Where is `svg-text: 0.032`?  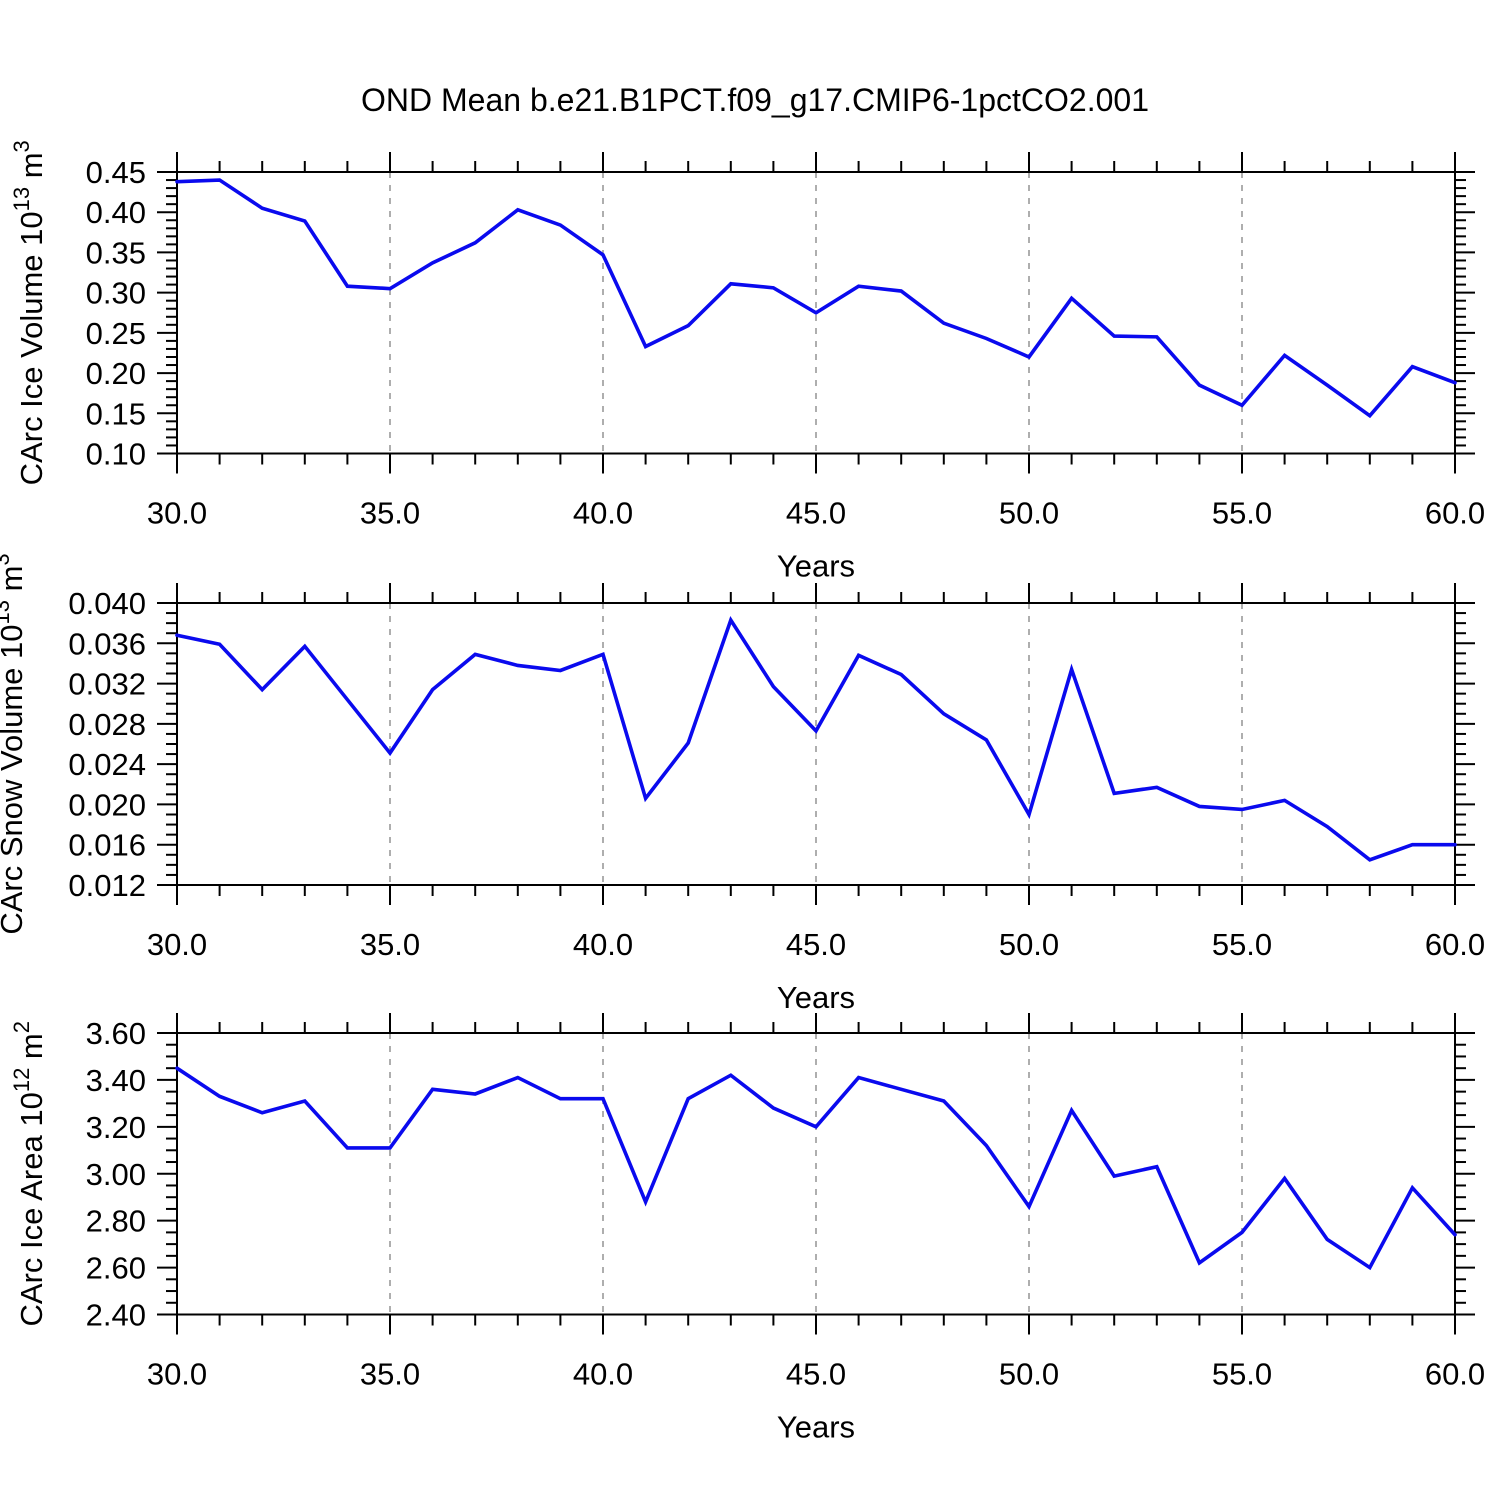
svg-text: 0.032 is located at coordinates (107, 684).